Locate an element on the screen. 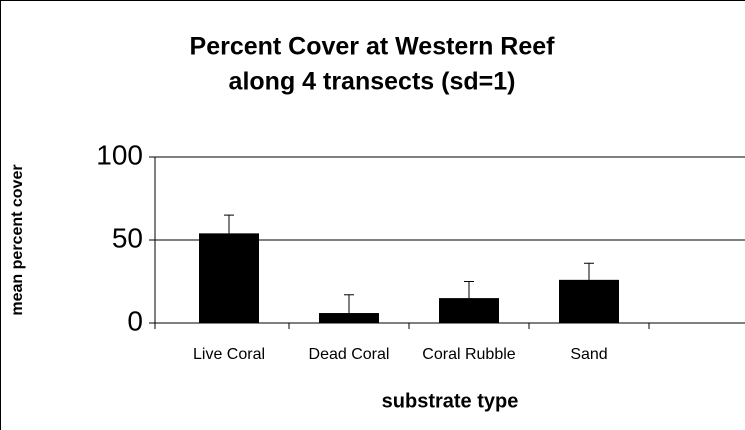  x-axis-label: substrate type is located at coordinates (450, 401).